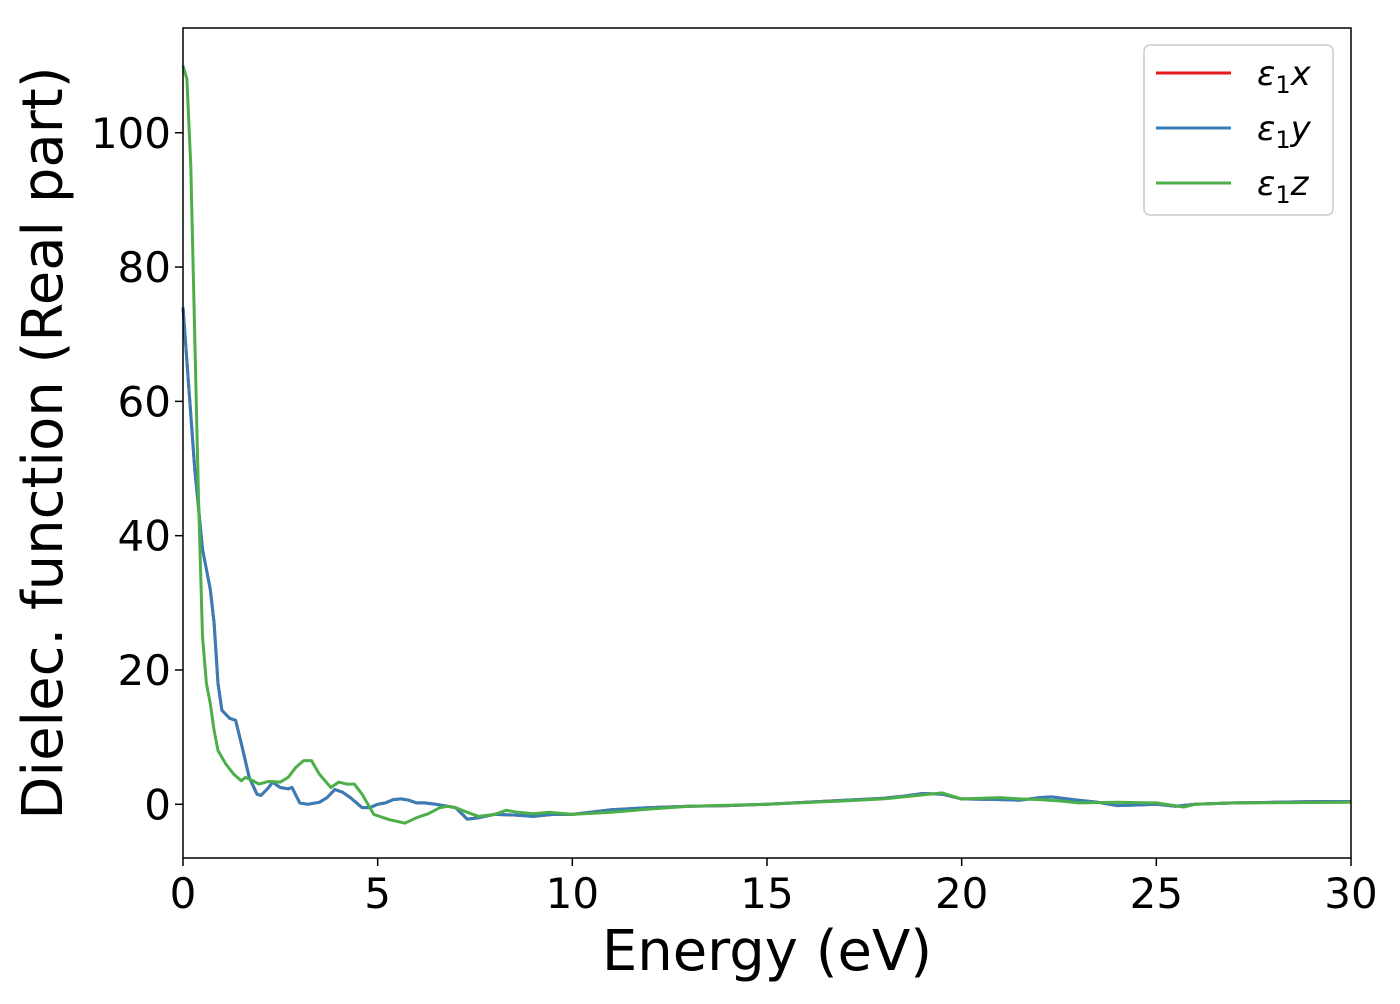 The width and height of the screenshot is (1400, 1004). I want to click on legend-label: ε1y, so click(1284, 131).